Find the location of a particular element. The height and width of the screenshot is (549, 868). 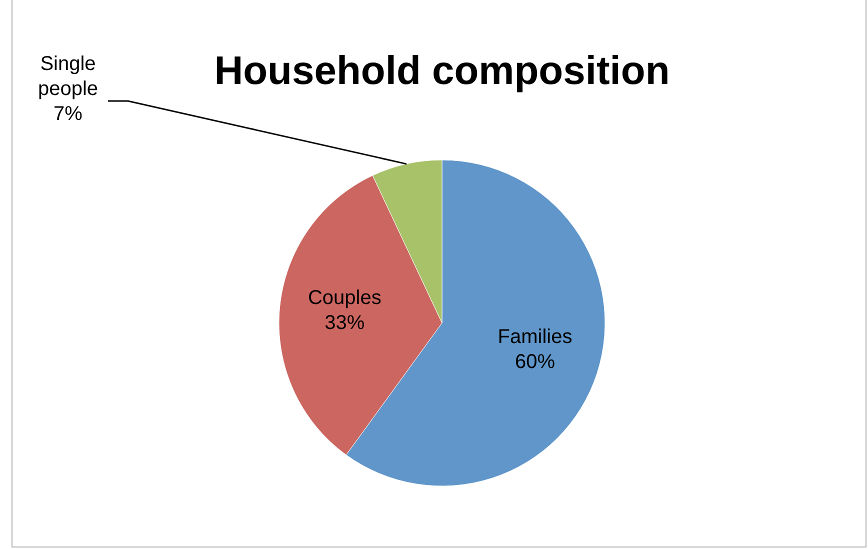

data-label: 33% is located at coordinates (344, 323).